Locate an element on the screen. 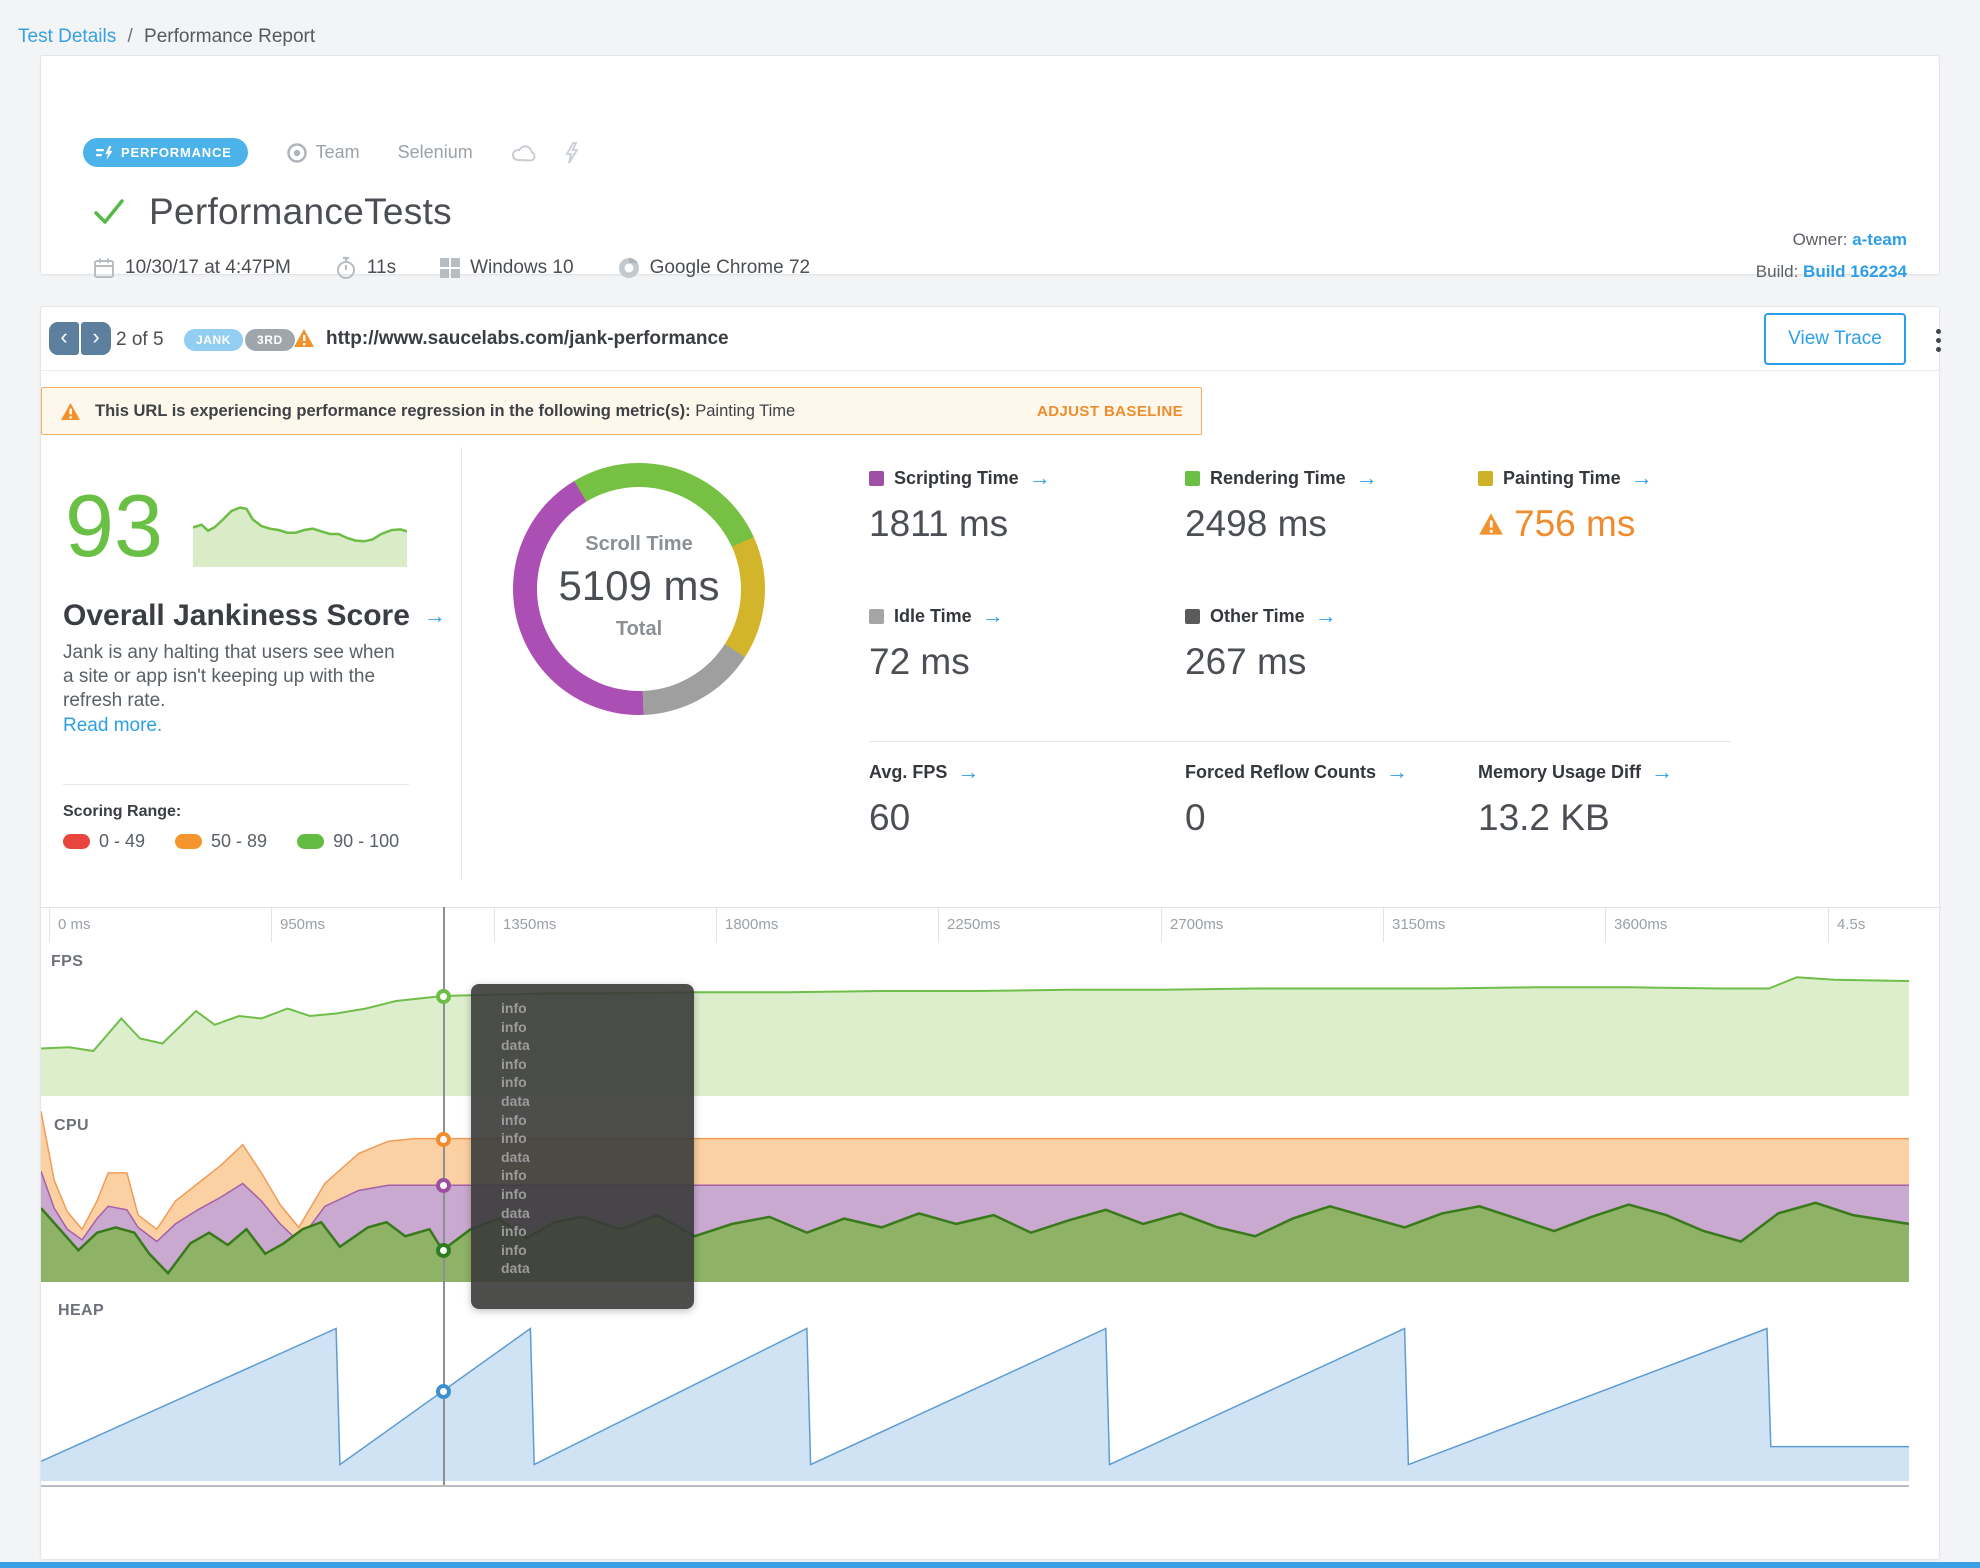 This screenshot has width=1980, height=1568. scoring-range-legend: 0 - 49 50 - 89 90 - 100 is located at coordinates (231, 841).